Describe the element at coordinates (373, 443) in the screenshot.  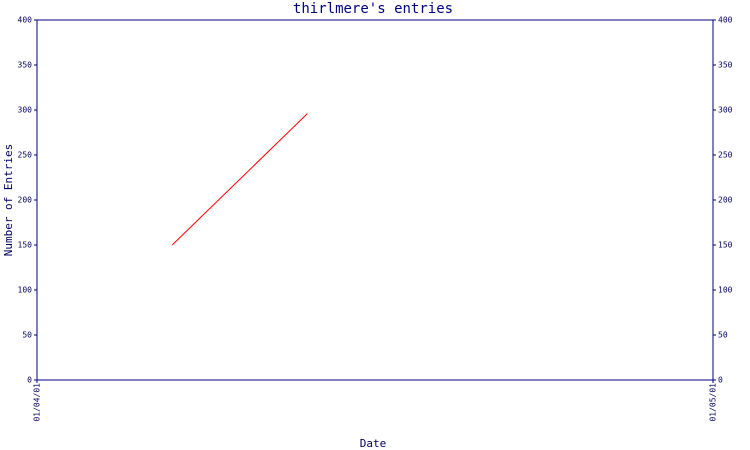
I see `x-axis-label: Date` at that location.